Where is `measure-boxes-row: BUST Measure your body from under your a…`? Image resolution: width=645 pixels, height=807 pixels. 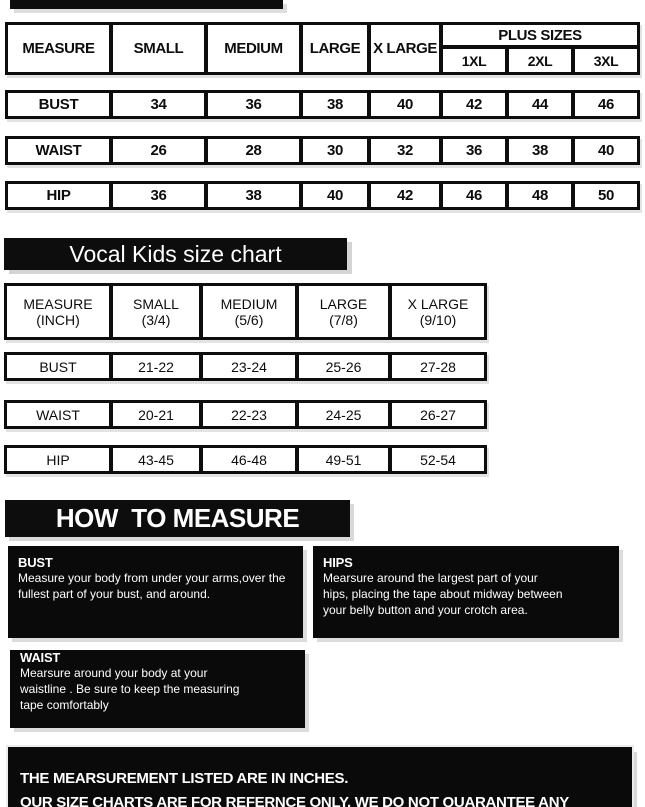
measure-boxes-row: BUST Measure your body from under your a… is located at coordinates (326, 592).